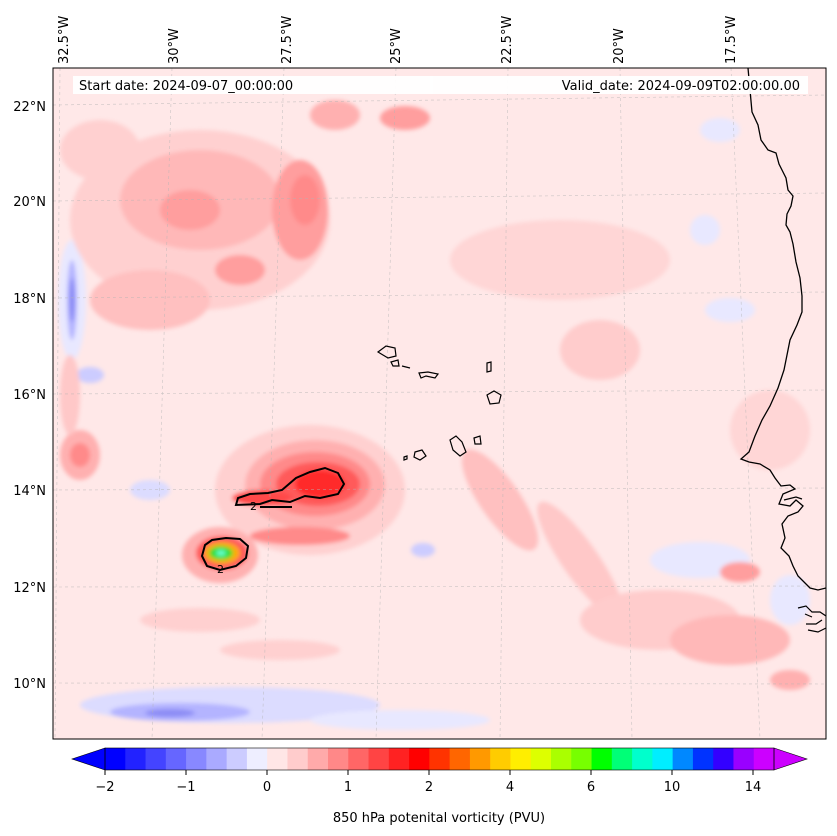 This screenshot has width=837, height=836. What do you see at coordinates (591, 787) in the screenshot?
I see `colorbar-tick-label: 6` at bounding box center [591, 787].